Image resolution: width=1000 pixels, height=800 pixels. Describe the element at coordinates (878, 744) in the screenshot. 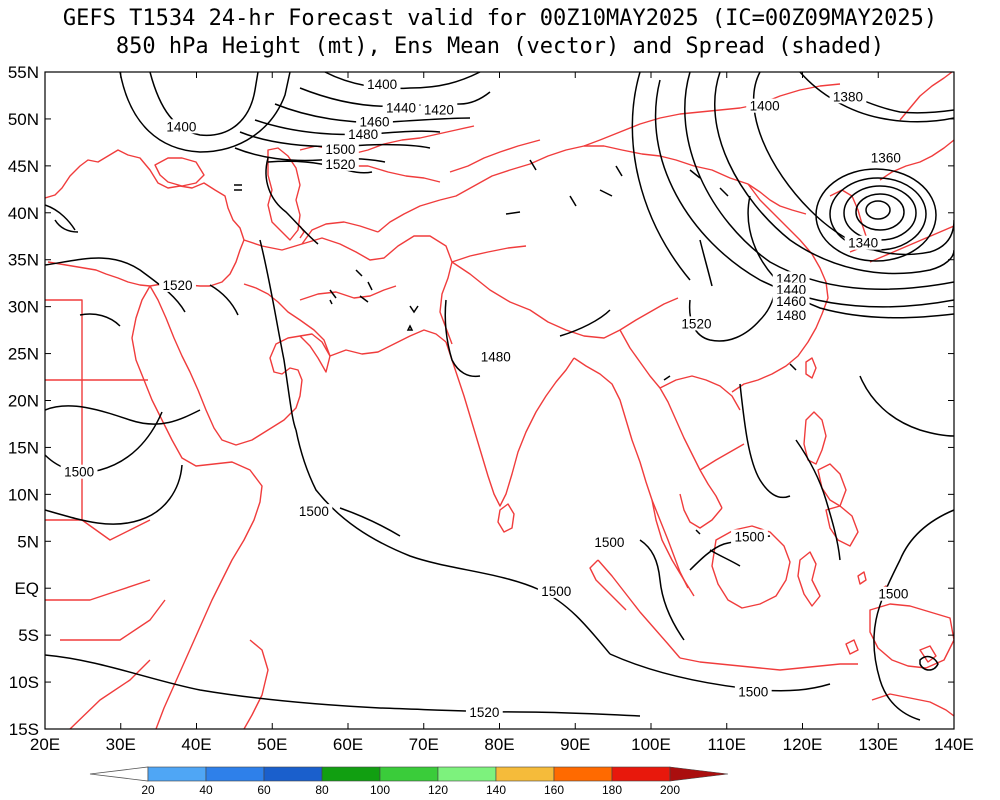

I see `lon-label: 130E` at that location.